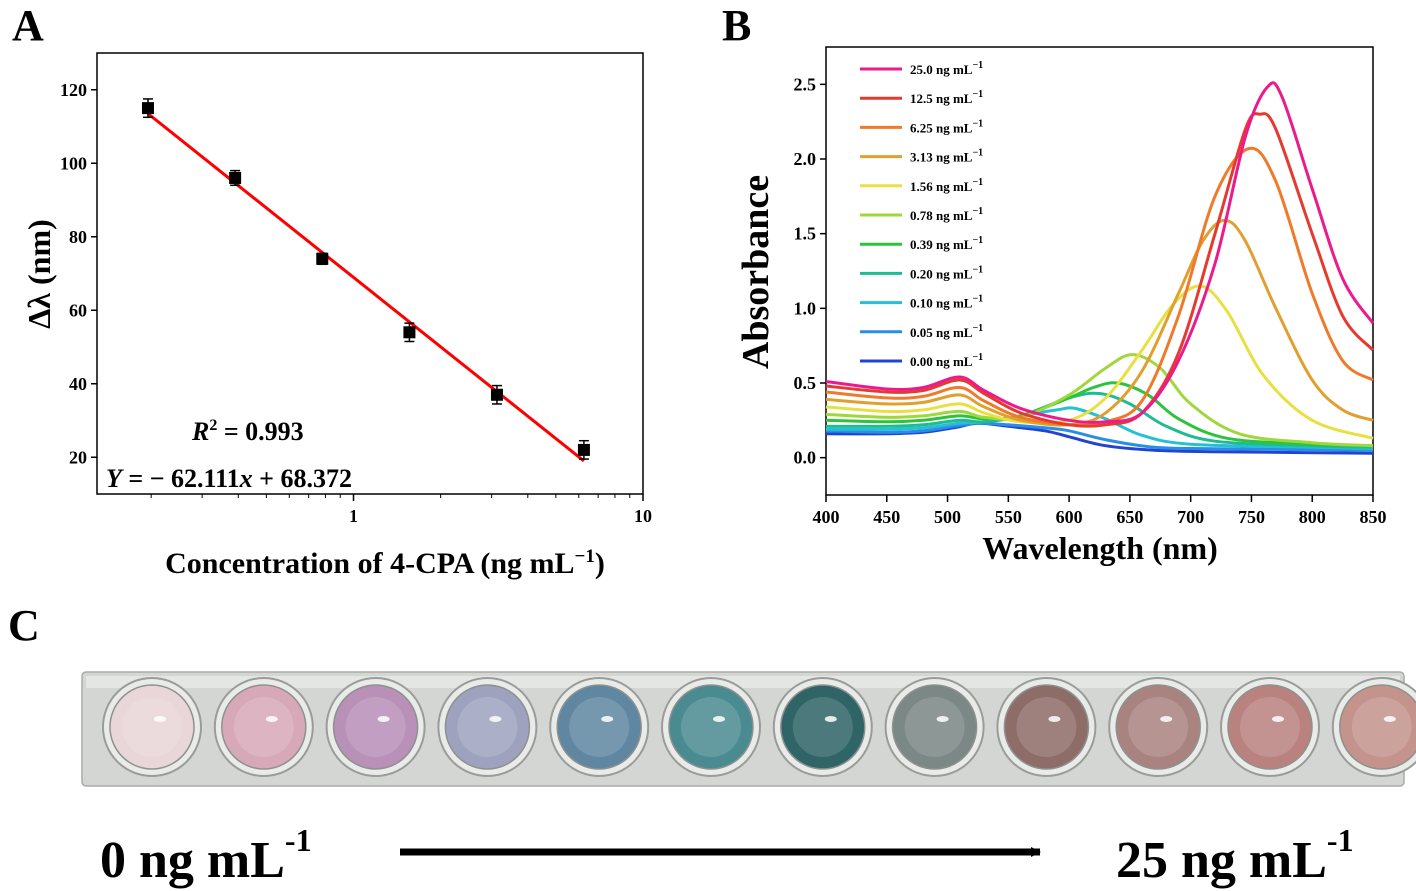 The height and width of the screenshot is (891, 1416). I want to click on panel-letter-b: B, so click(736, 25).